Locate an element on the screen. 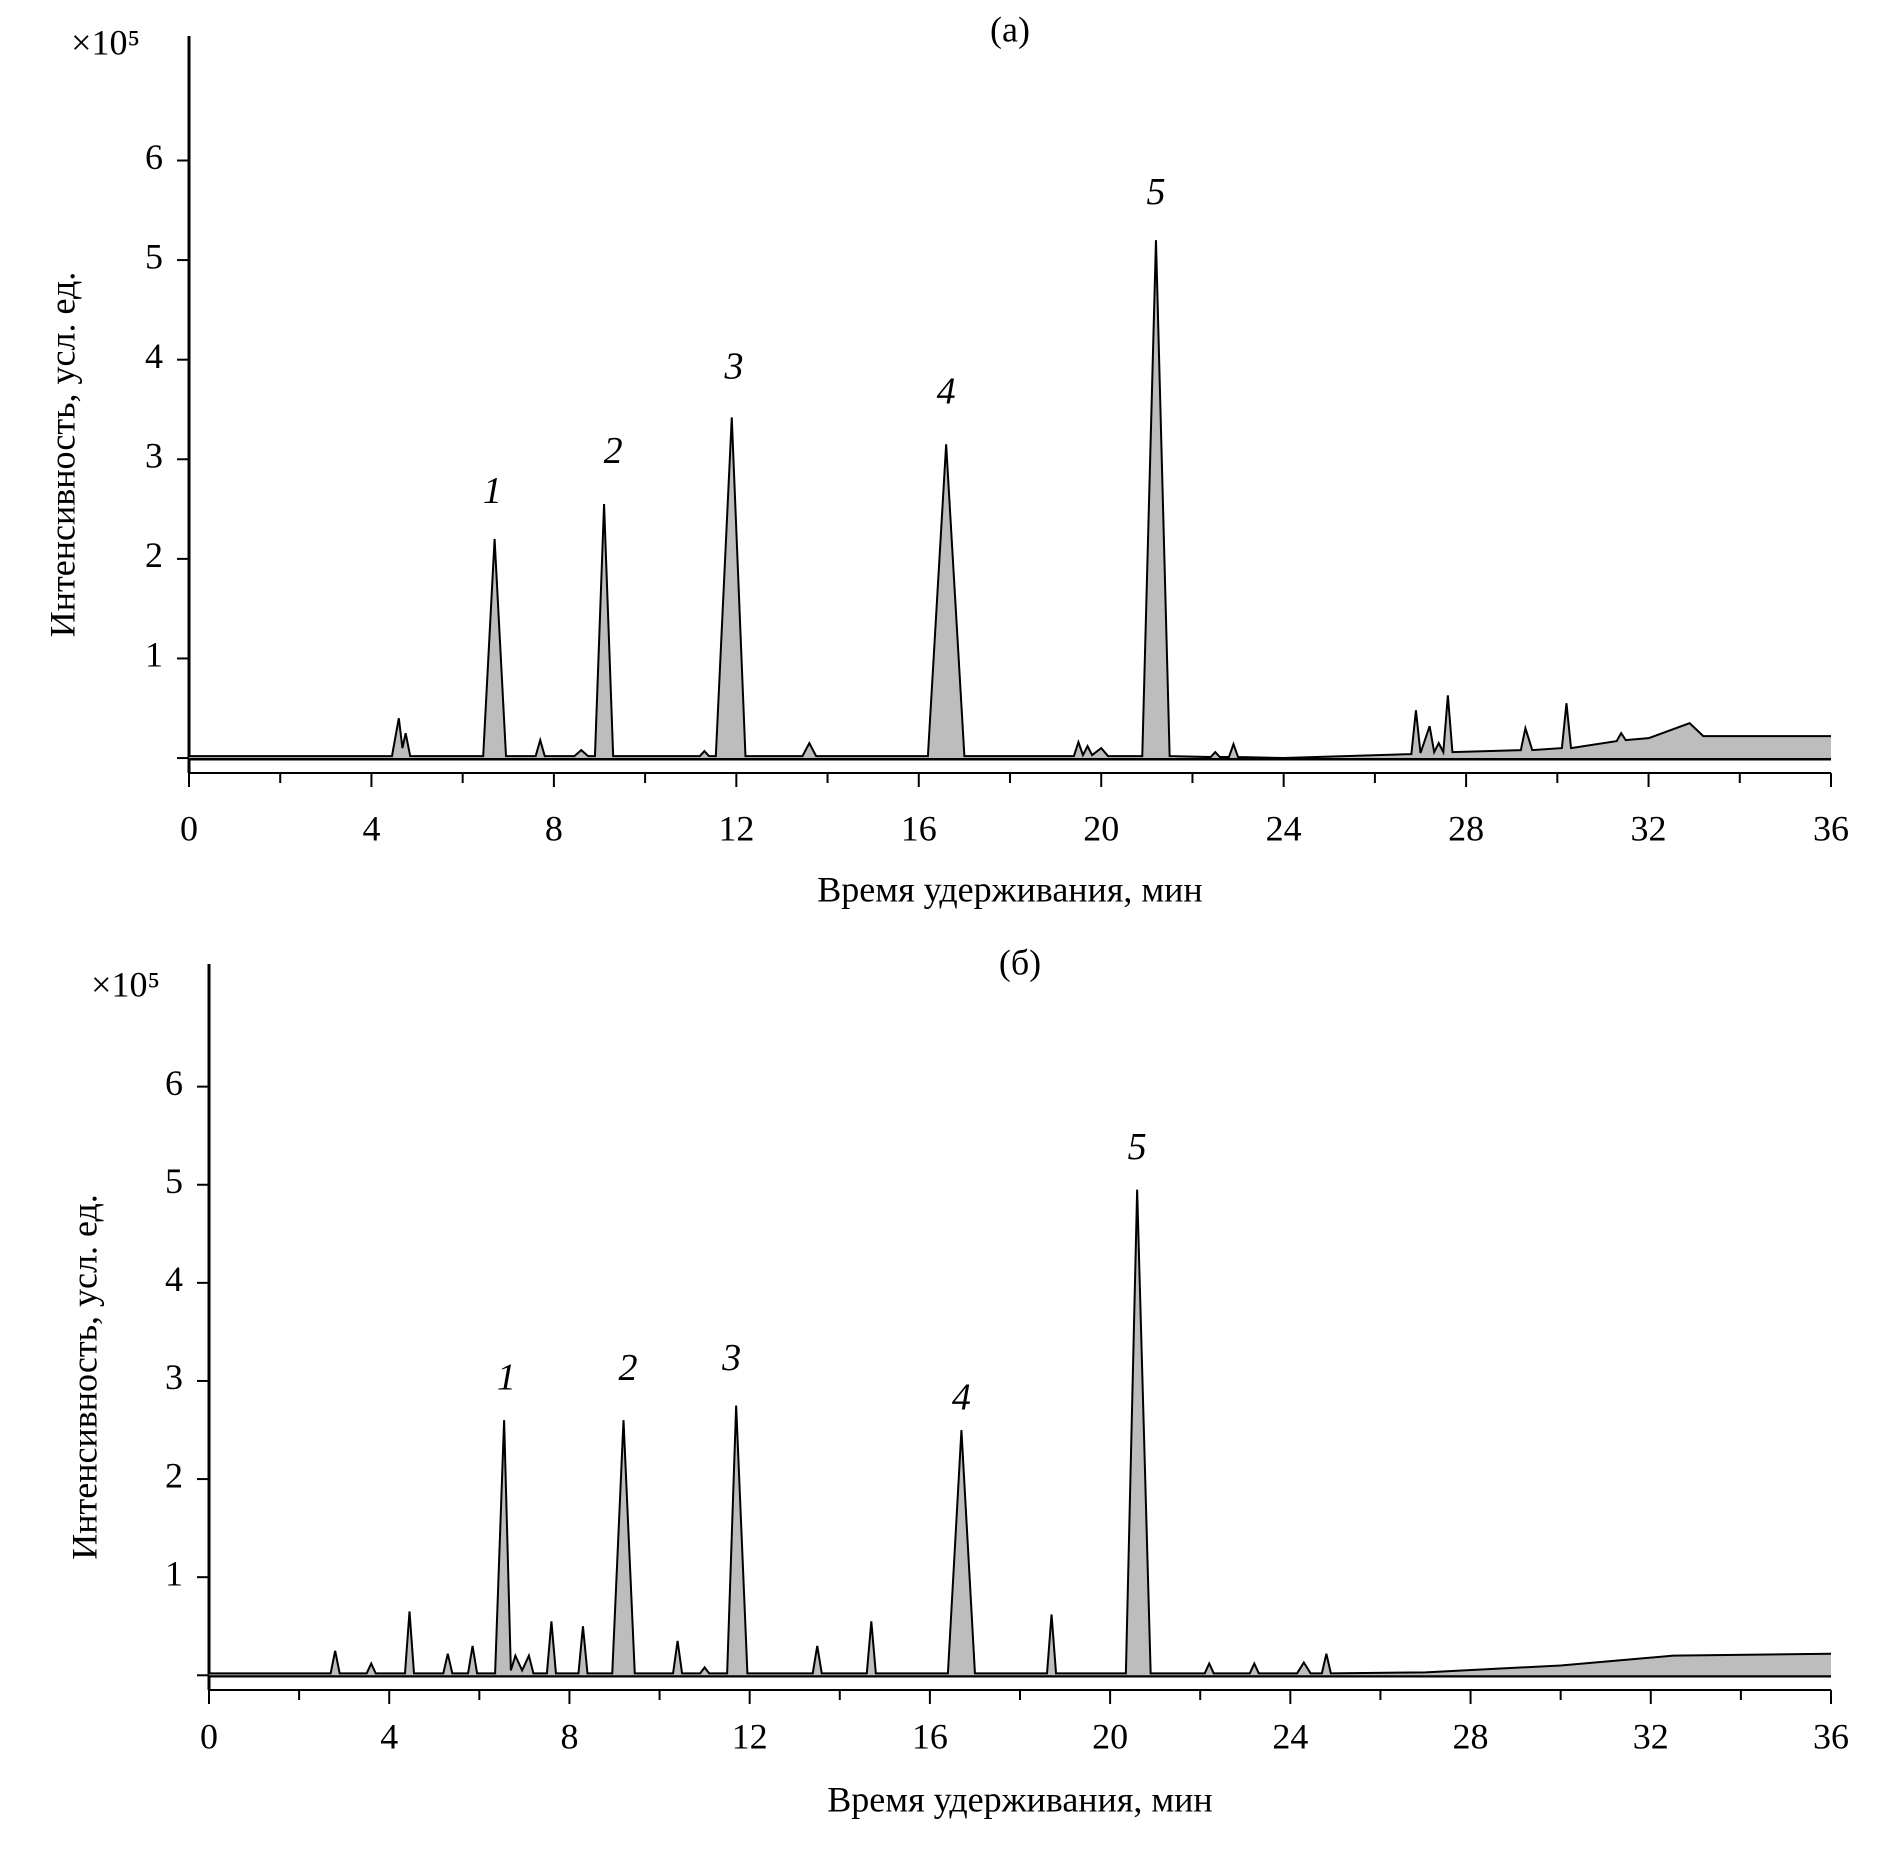 This screenshot has width=1883, height=1858. chart-title: (а) is located at coordinates (1010, 29).